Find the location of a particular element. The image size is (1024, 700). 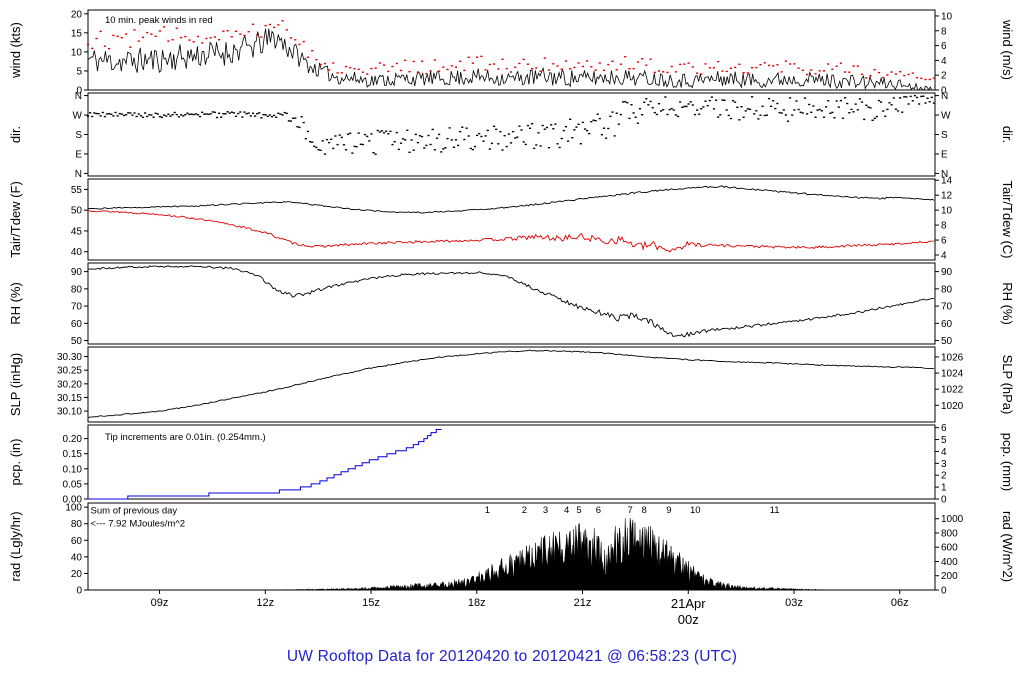

mj-sum-marker-5: 5 is located at coordinates (578, 510).